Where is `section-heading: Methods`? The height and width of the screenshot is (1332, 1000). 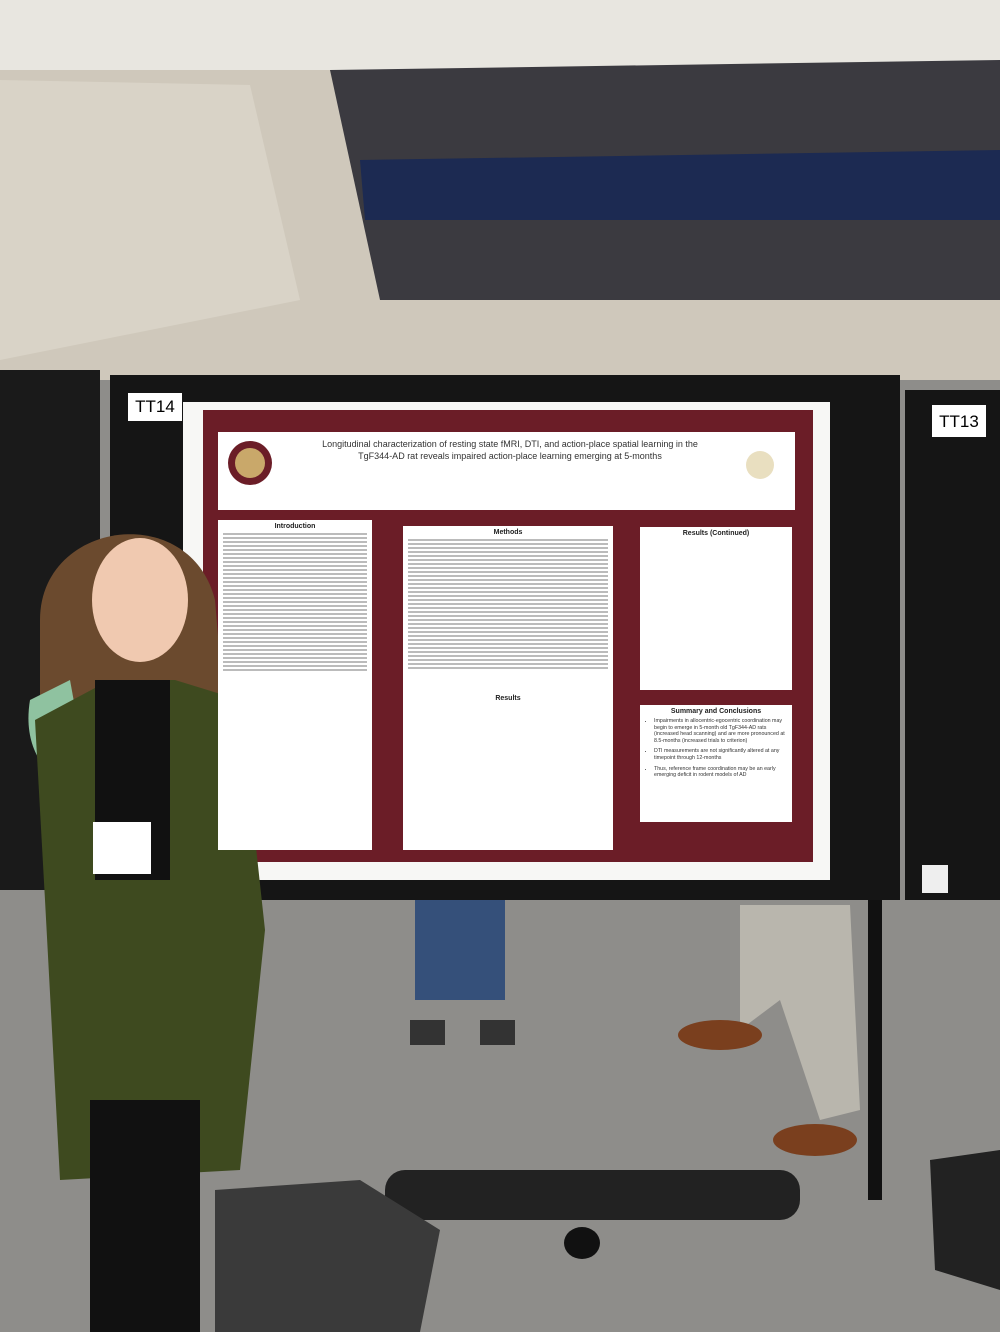 section-heading: Methods is located at coordinates (508, 532).